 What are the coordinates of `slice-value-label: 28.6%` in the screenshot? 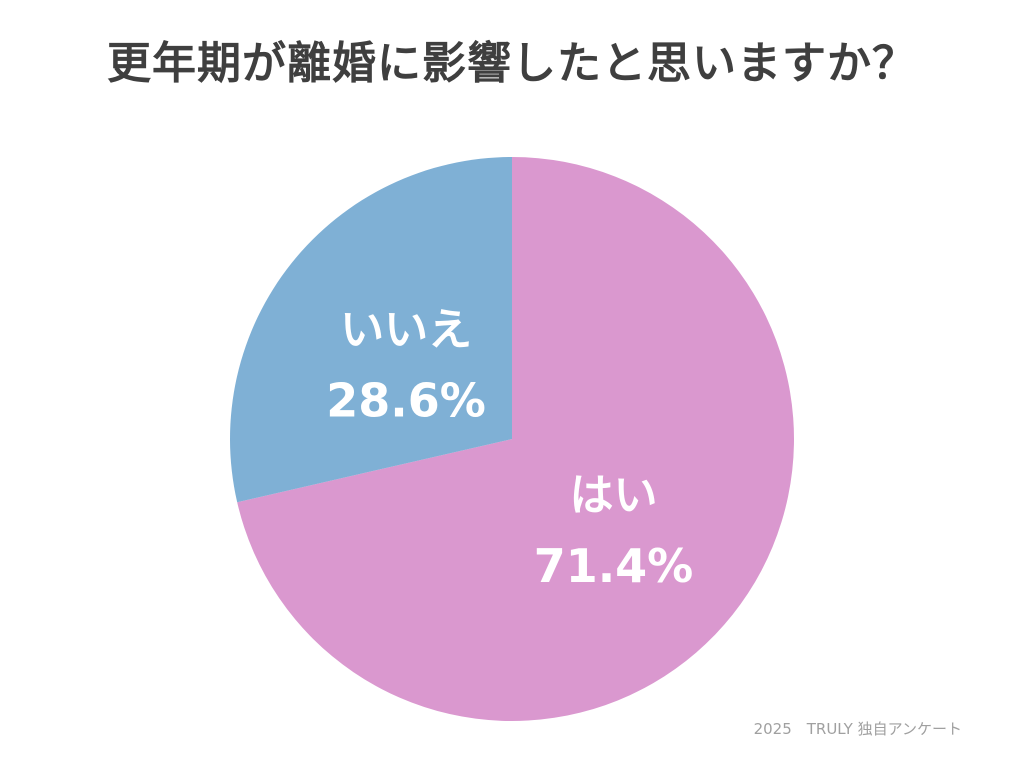 It's located at (406, 401).